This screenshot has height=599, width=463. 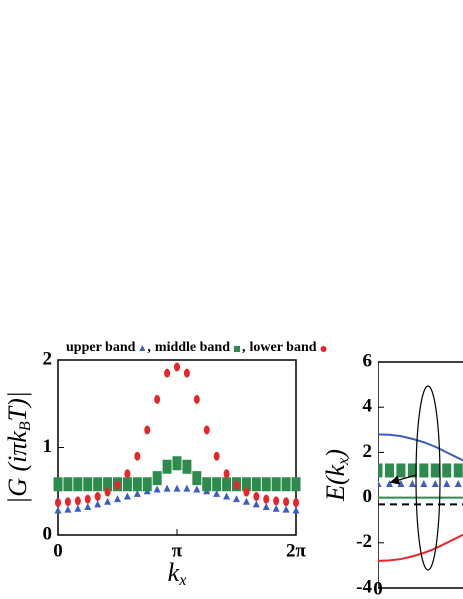 I want to click on x-axis-label: kx, so click(x=177, y=573).